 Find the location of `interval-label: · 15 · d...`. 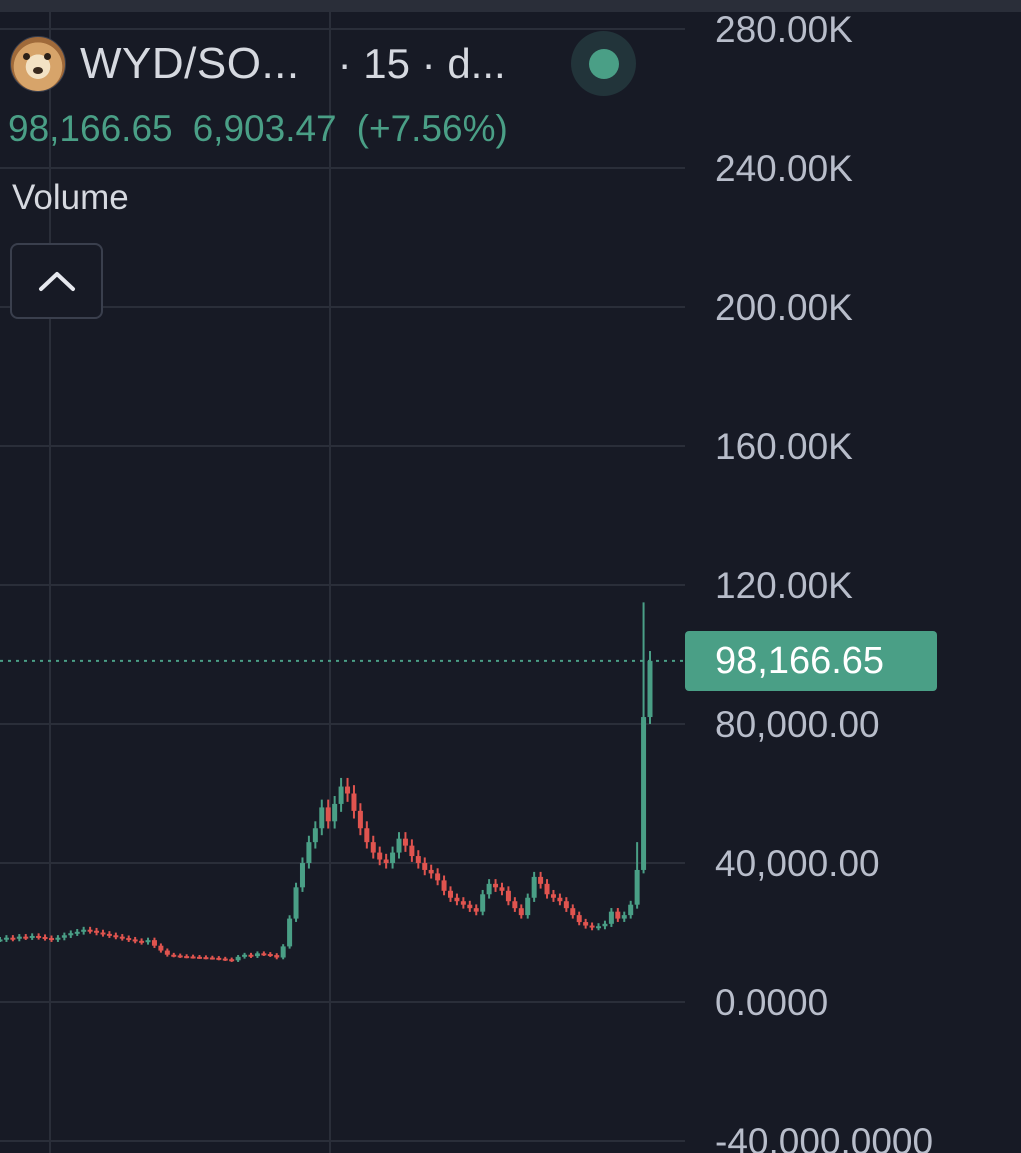

interval-label: · 15 · d... is located at coordinates (421, 63).